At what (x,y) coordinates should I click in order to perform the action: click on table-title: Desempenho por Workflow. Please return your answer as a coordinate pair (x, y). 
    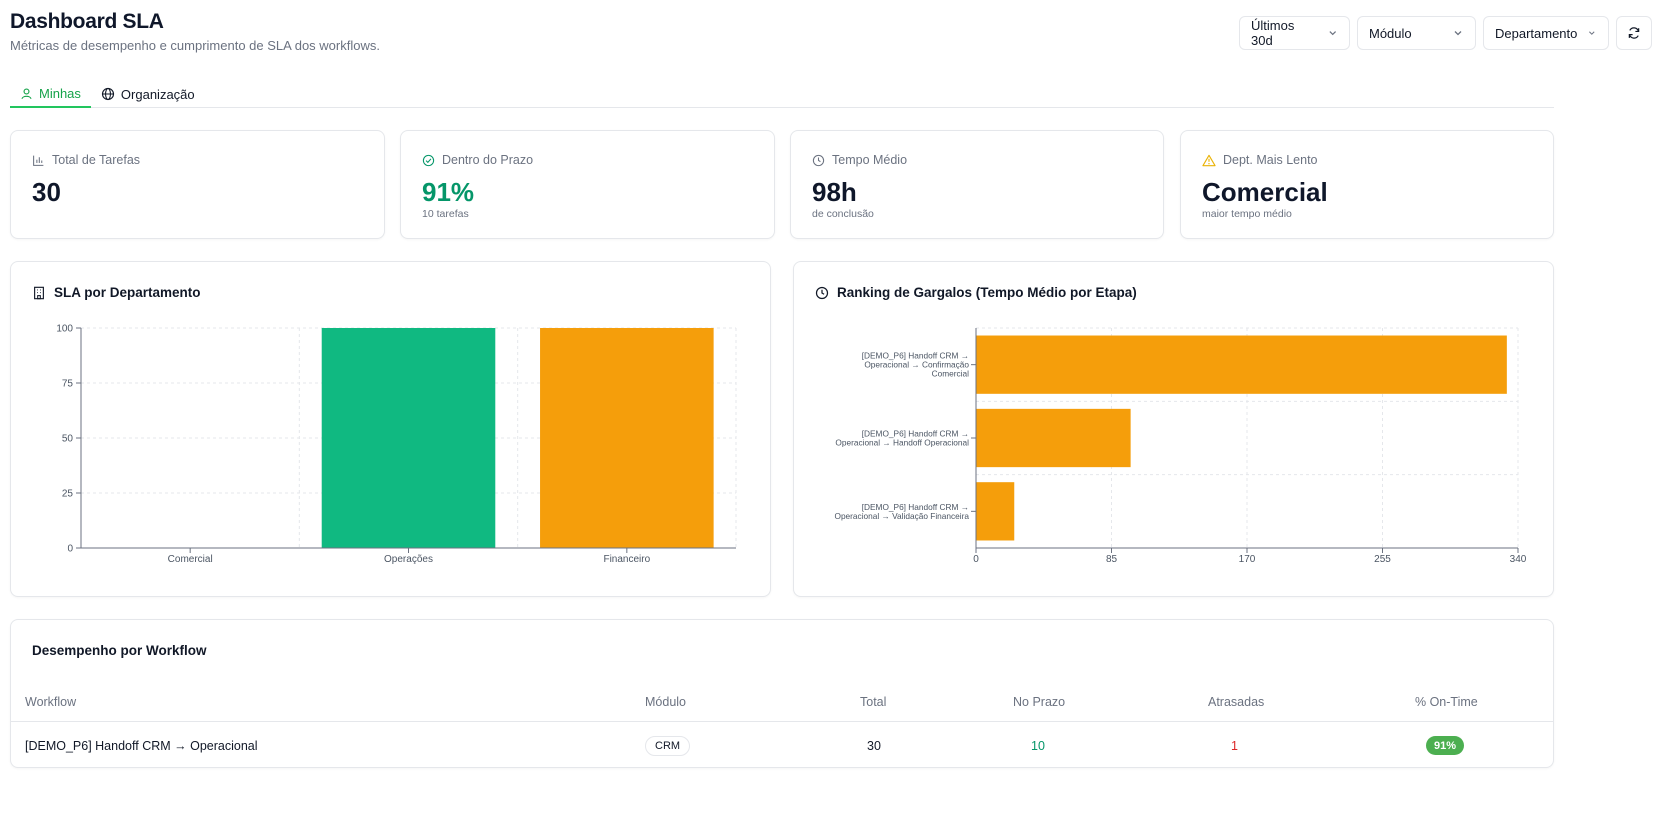
    Looking at the image, I should click on (119, 650).